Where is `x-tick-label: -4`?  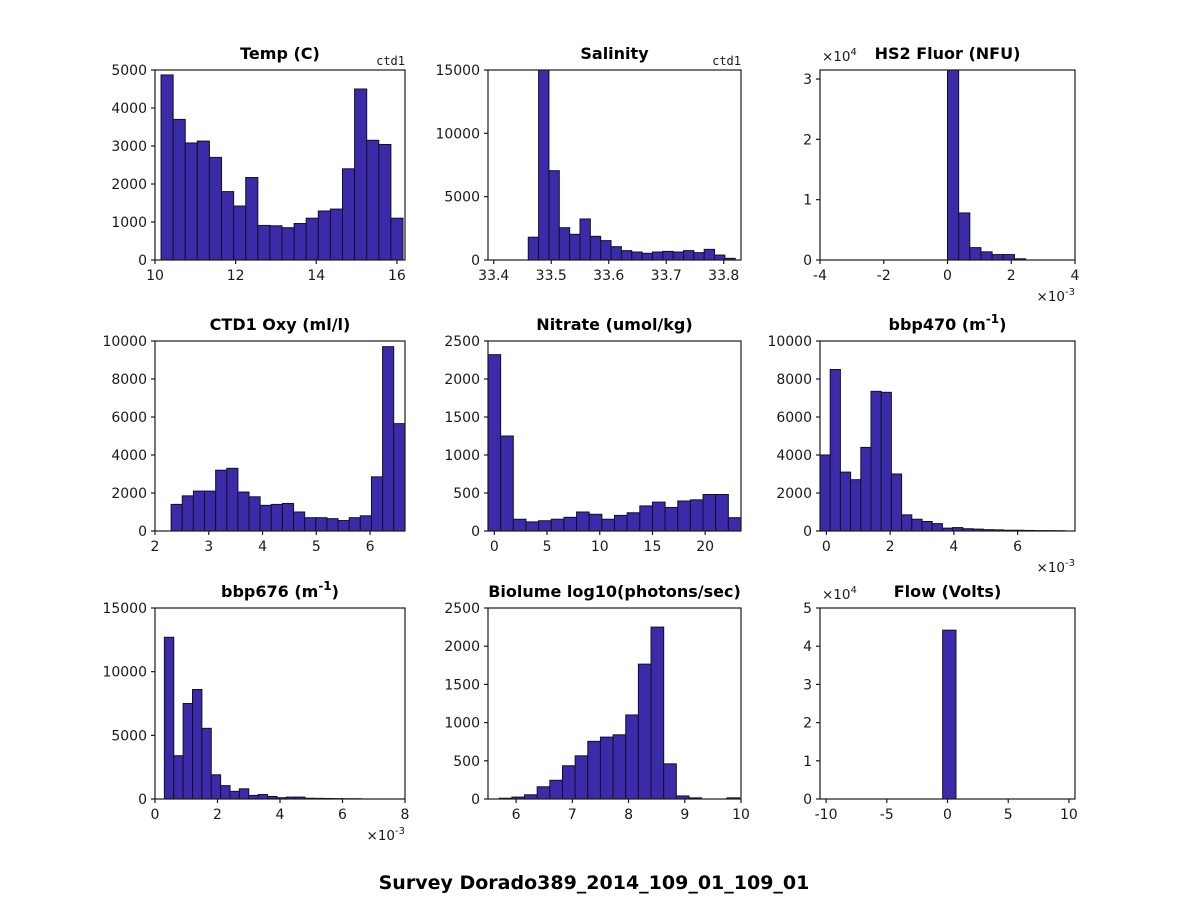 x-tick-label: -4 is located at coordinates (820, 276).